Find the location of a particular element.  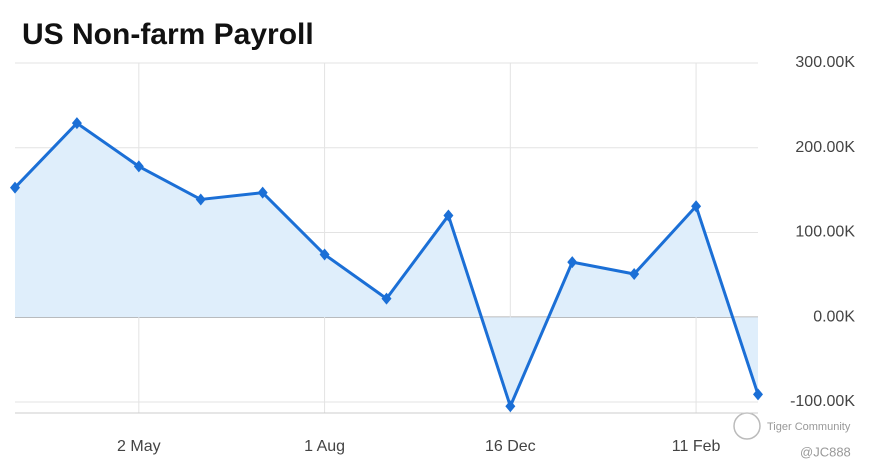

watermark: @JC888 is located at coordinates (825, 451).